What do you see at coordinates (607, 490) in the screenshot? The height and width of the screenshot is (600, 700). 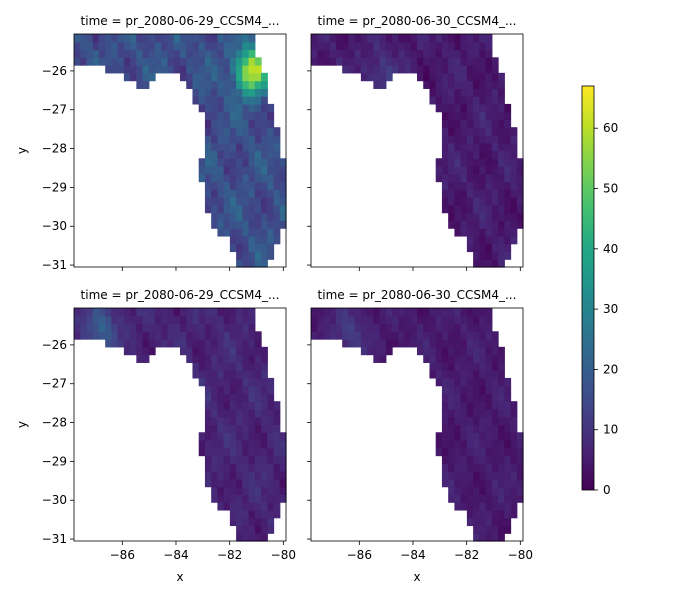 I see `colorbar-tick-label: 0` at bounding box center [607, 490].